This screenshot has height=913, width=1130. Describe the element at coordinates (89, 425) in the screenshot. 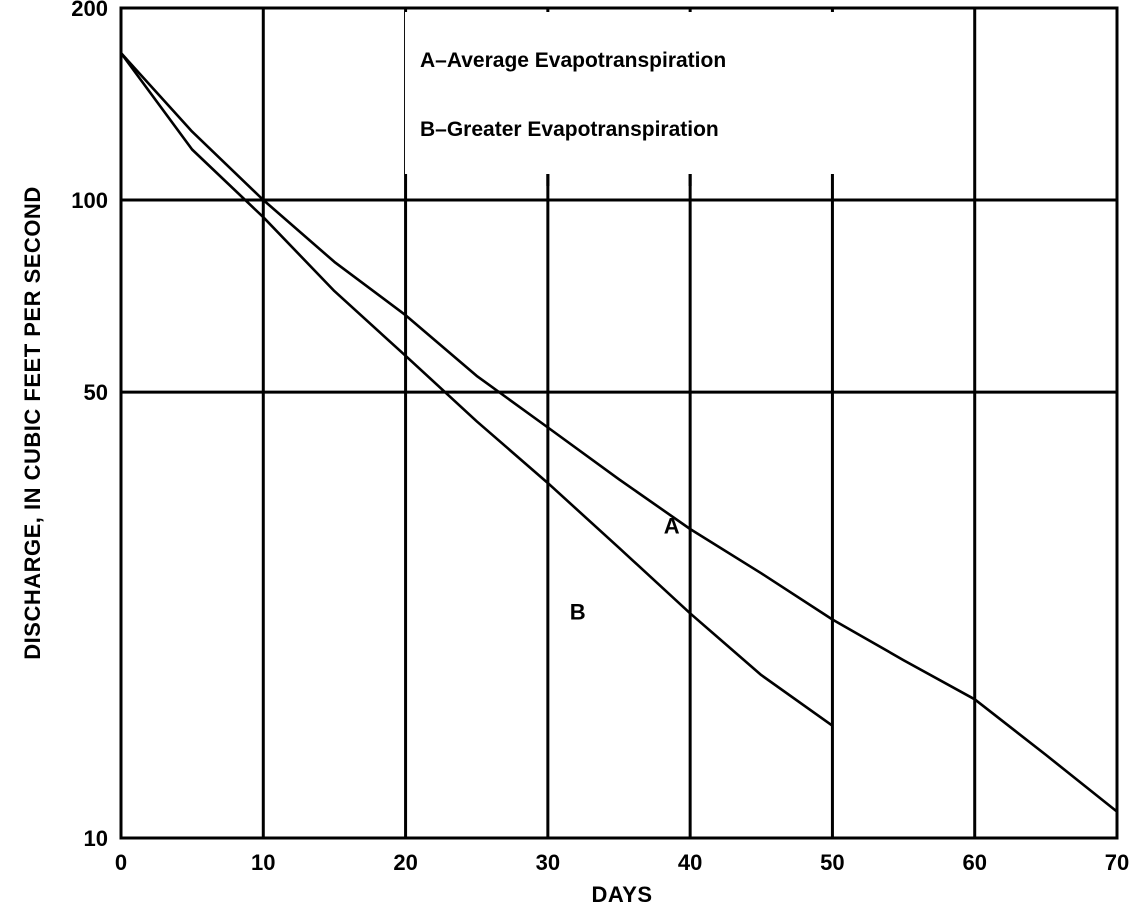

I see `y-tick-labels: 10 50 100 200` at that location.